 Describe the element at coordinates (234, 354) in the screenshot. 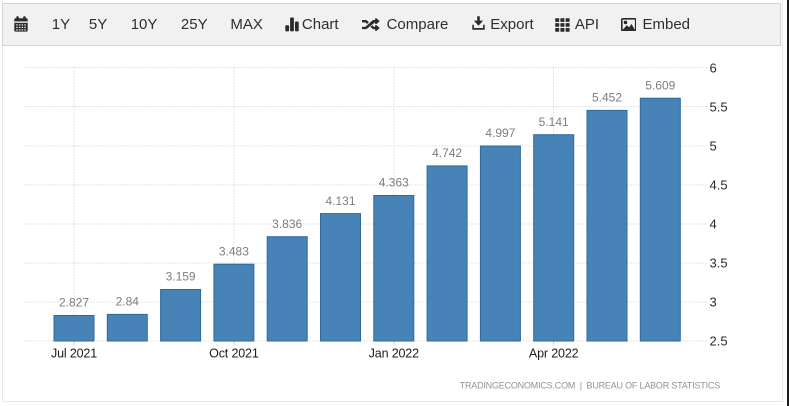

I see `svg-text: Oct 2021` at that location.